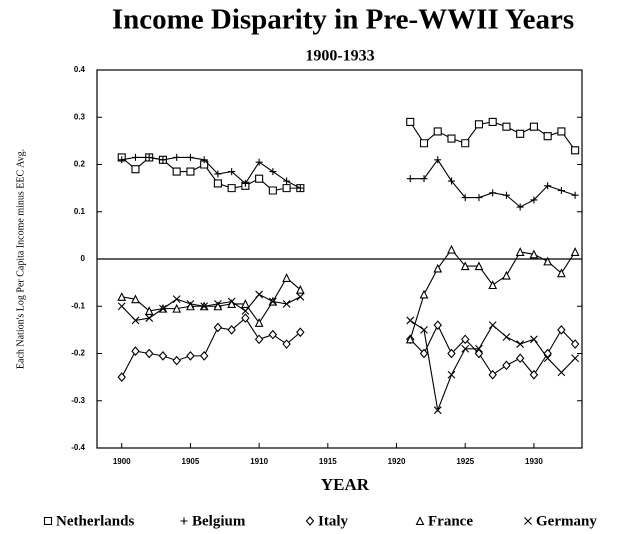  What do you see at coordinates (566, 521) in the screenshot?
I see `legend-label: Germany` at bounding box center [566, 521].